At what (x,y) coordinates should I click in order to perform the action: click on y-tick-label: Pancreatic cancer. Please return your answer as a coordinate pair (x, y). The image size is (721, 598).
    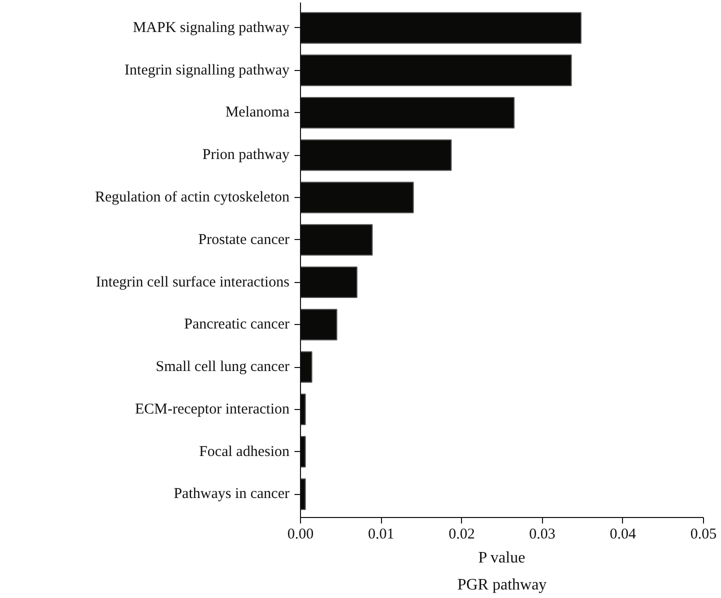
    Looking at the image, I should click on (237, 324).